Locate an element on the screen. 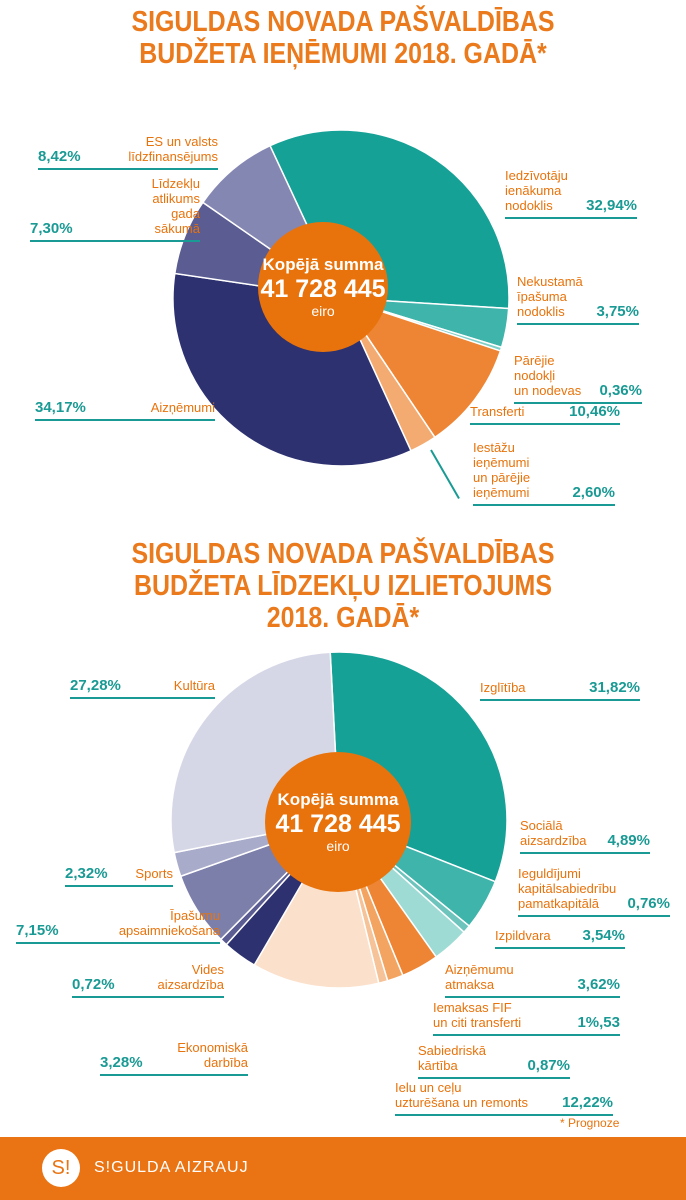 The width and height of the screenshot is (686, 1200). slice-label: Sports is located at coordinates (154, 873).